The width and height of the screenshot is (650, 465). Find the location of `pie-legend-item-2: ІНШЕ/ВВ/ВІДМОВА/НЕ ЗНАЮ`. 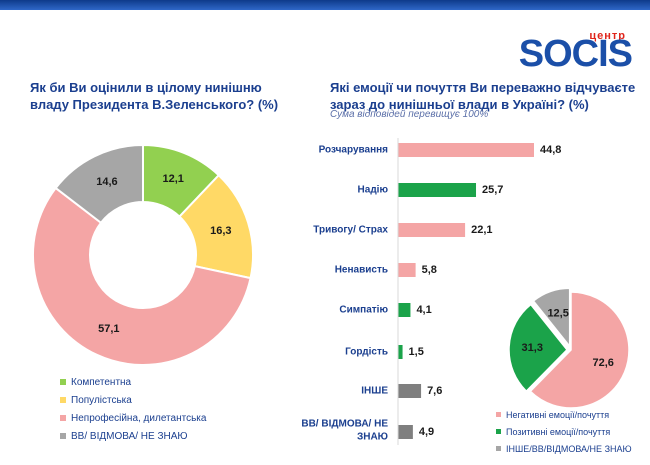

pie-legend-item-2: ІНШЕ/ВВ/ВІДМОВА/НЕ ЗНАЮ is located at coordinates (564, 448).